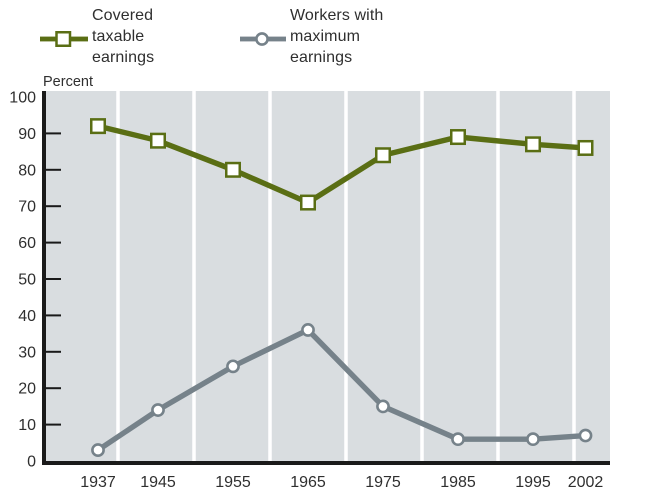  Describe the element at coordinates (64, 39) in the screenshot. I see `square-marker-icon` at that location.